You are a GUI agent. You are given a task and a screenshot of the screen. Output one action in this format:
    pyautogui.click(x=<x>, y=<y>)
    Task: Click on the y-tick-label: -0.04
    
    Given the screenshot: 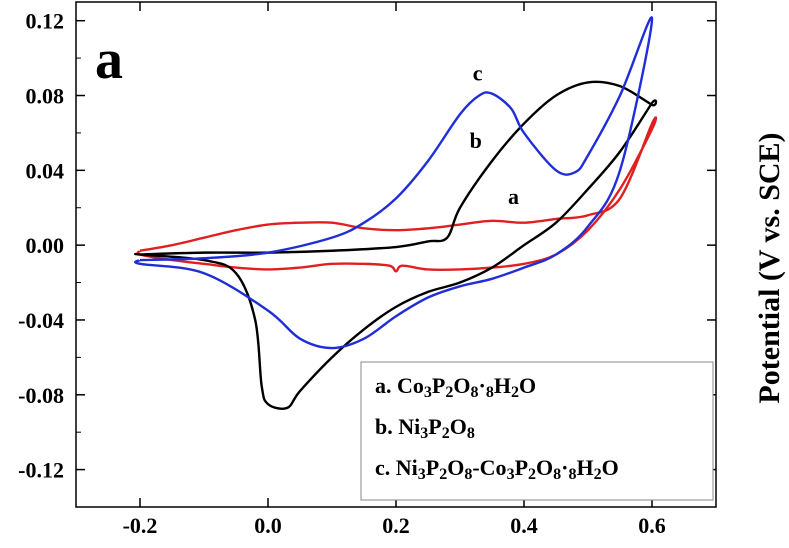 What is the action you would take?
    pyautogui.click(x=41, y=320)
    